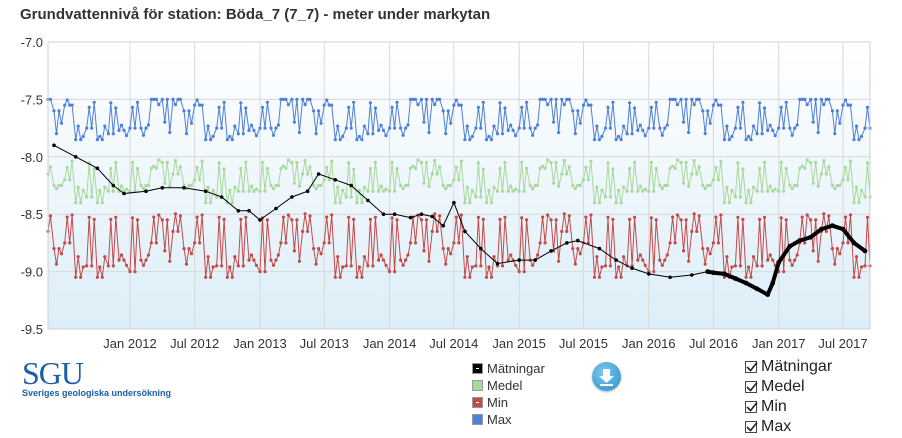 The width and height of the screenshot is (902, 438). I want to click on checkbox-max, so click(751, 427).